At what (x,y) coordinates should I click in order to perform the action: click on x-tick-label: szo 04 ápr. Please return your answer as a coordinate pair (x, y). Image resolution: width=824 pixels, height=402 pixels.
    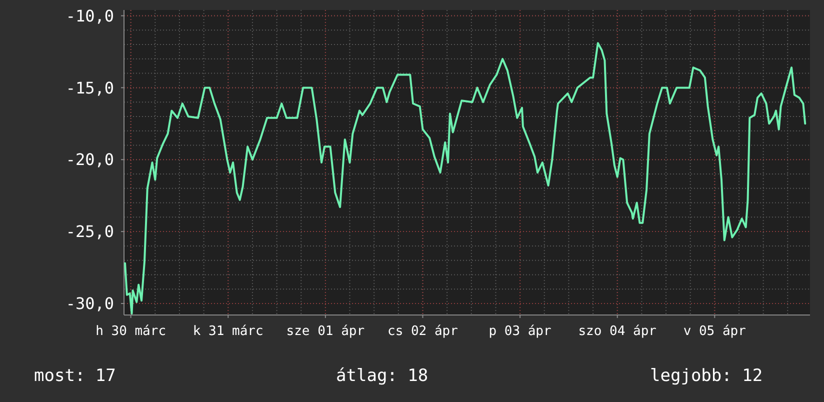
    Looking at the image, I should click on (617, 331).